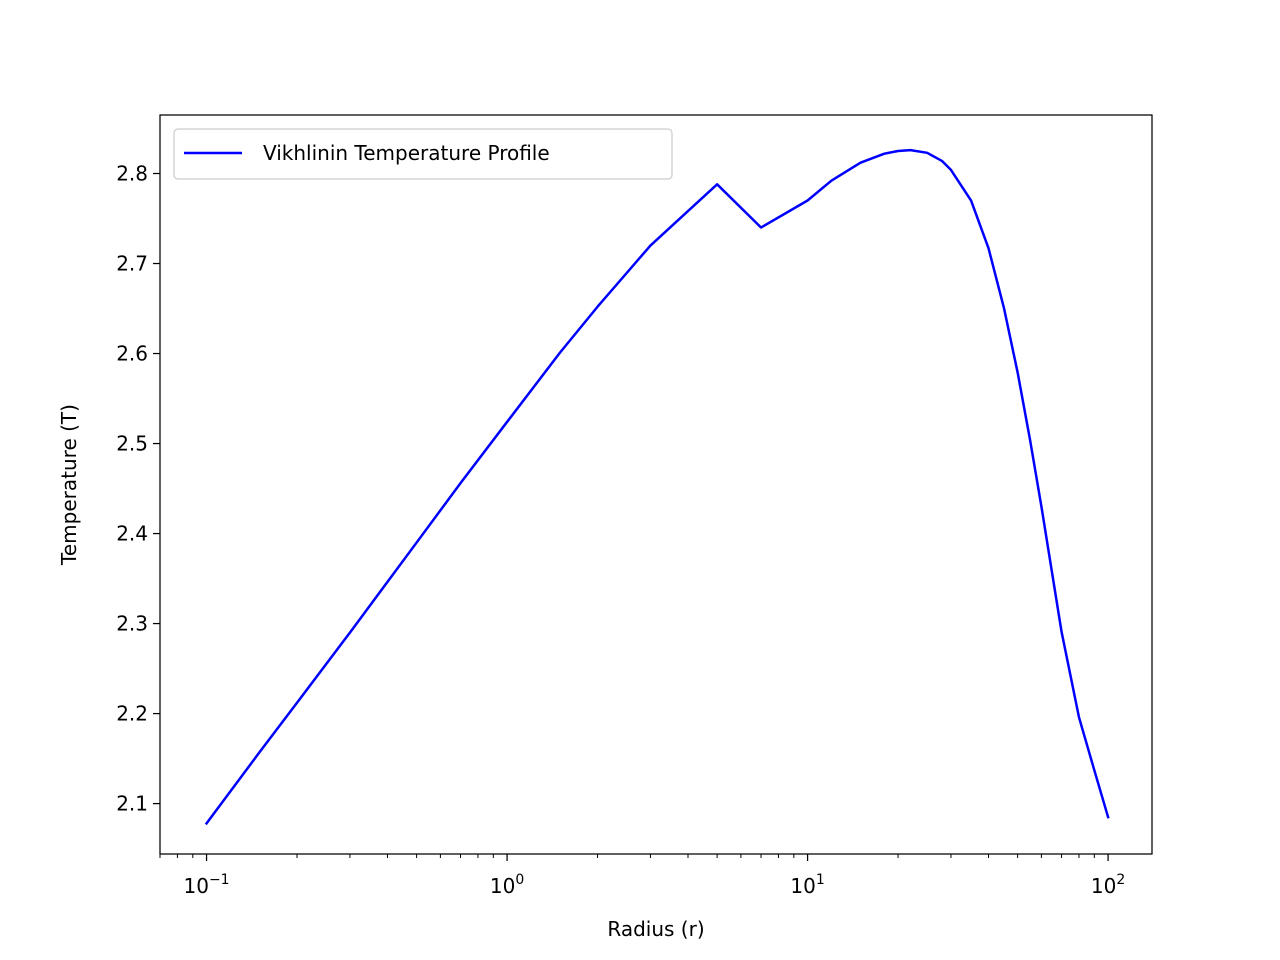 This screenshot has height=960, width=1280. Describe the element at coordinates (132, 714) in the screenshot. I see `y-tick-label: 2.2` at that location.